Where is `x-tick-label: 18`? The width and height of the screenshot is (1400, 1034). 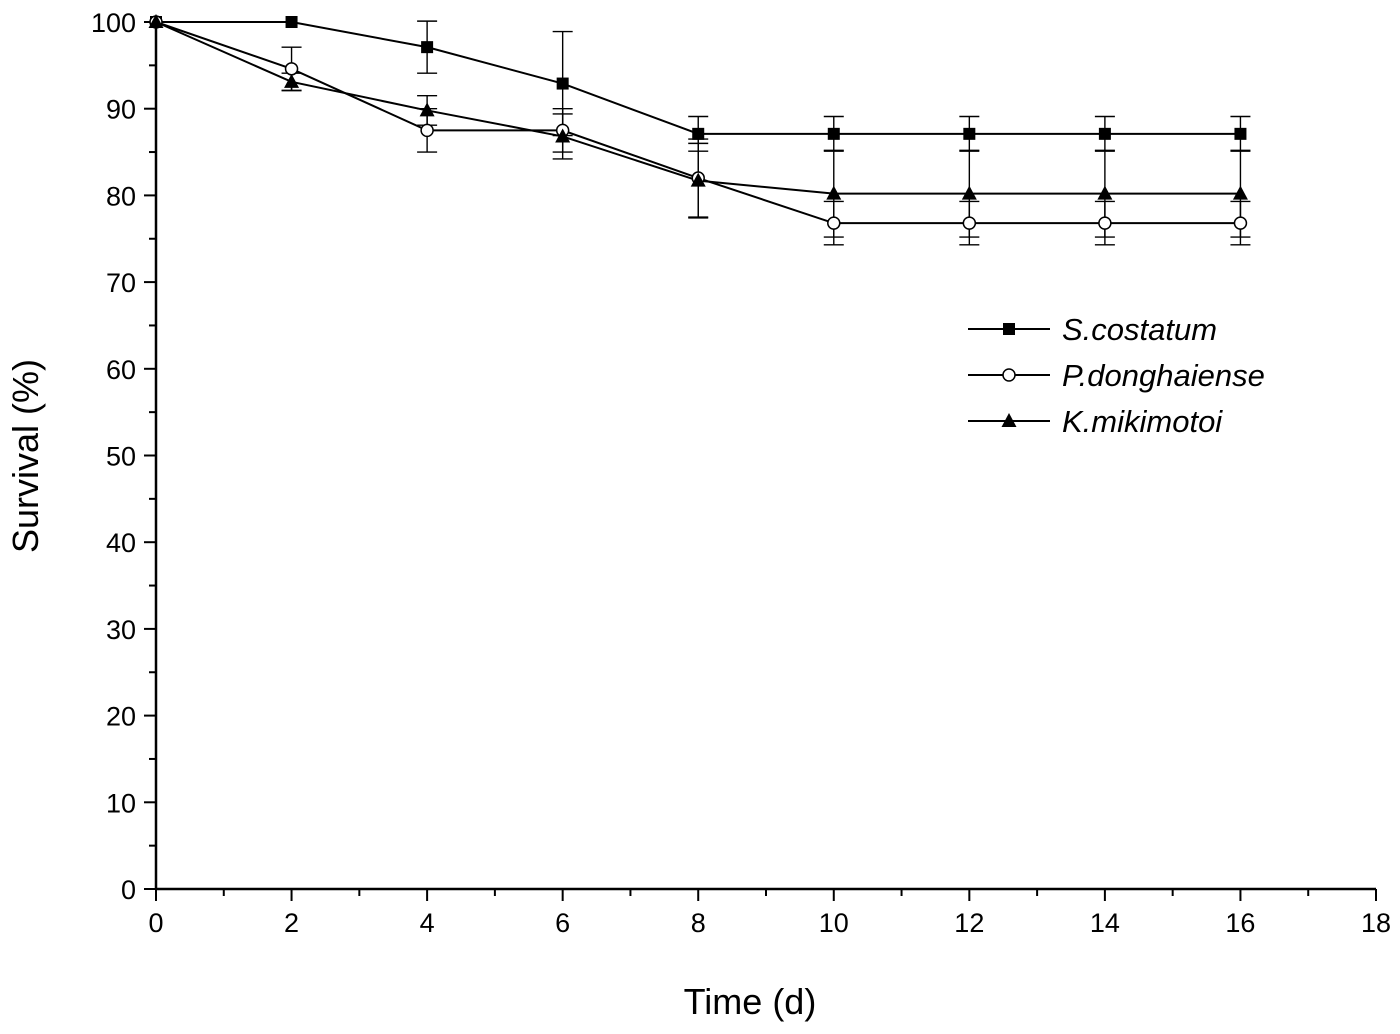 x-tick-label: 18 is located at coordinates (1376, 923).